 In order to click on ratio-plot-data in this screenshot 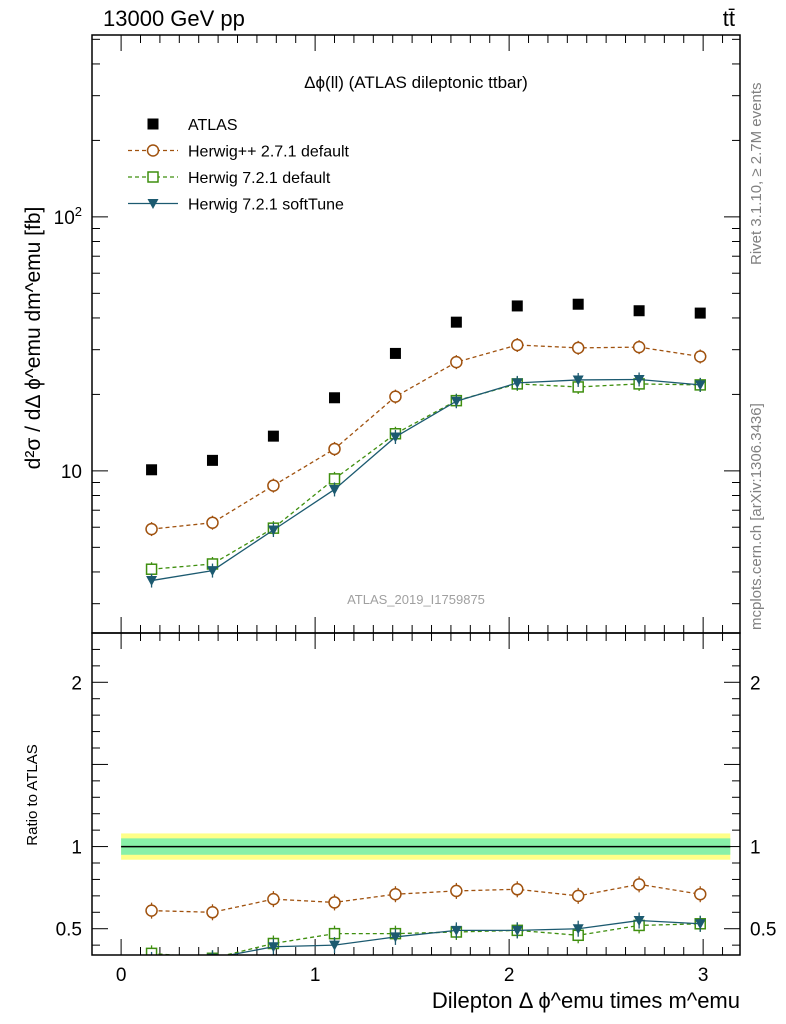, I will do `click(426, 920)`.